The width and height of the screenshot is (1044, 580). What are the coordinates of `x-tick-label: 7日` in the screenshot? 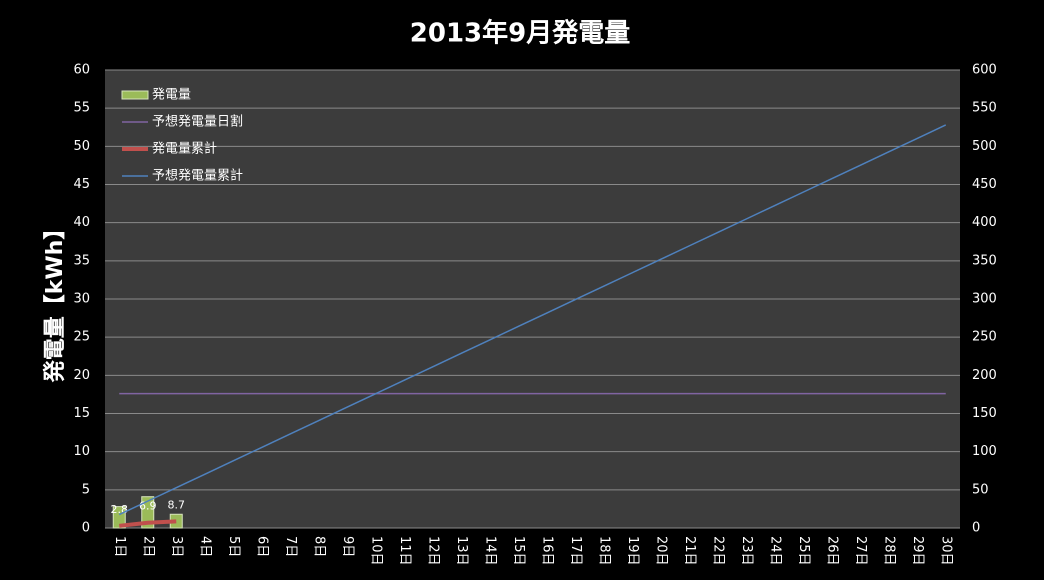 It's located at (290, 546).